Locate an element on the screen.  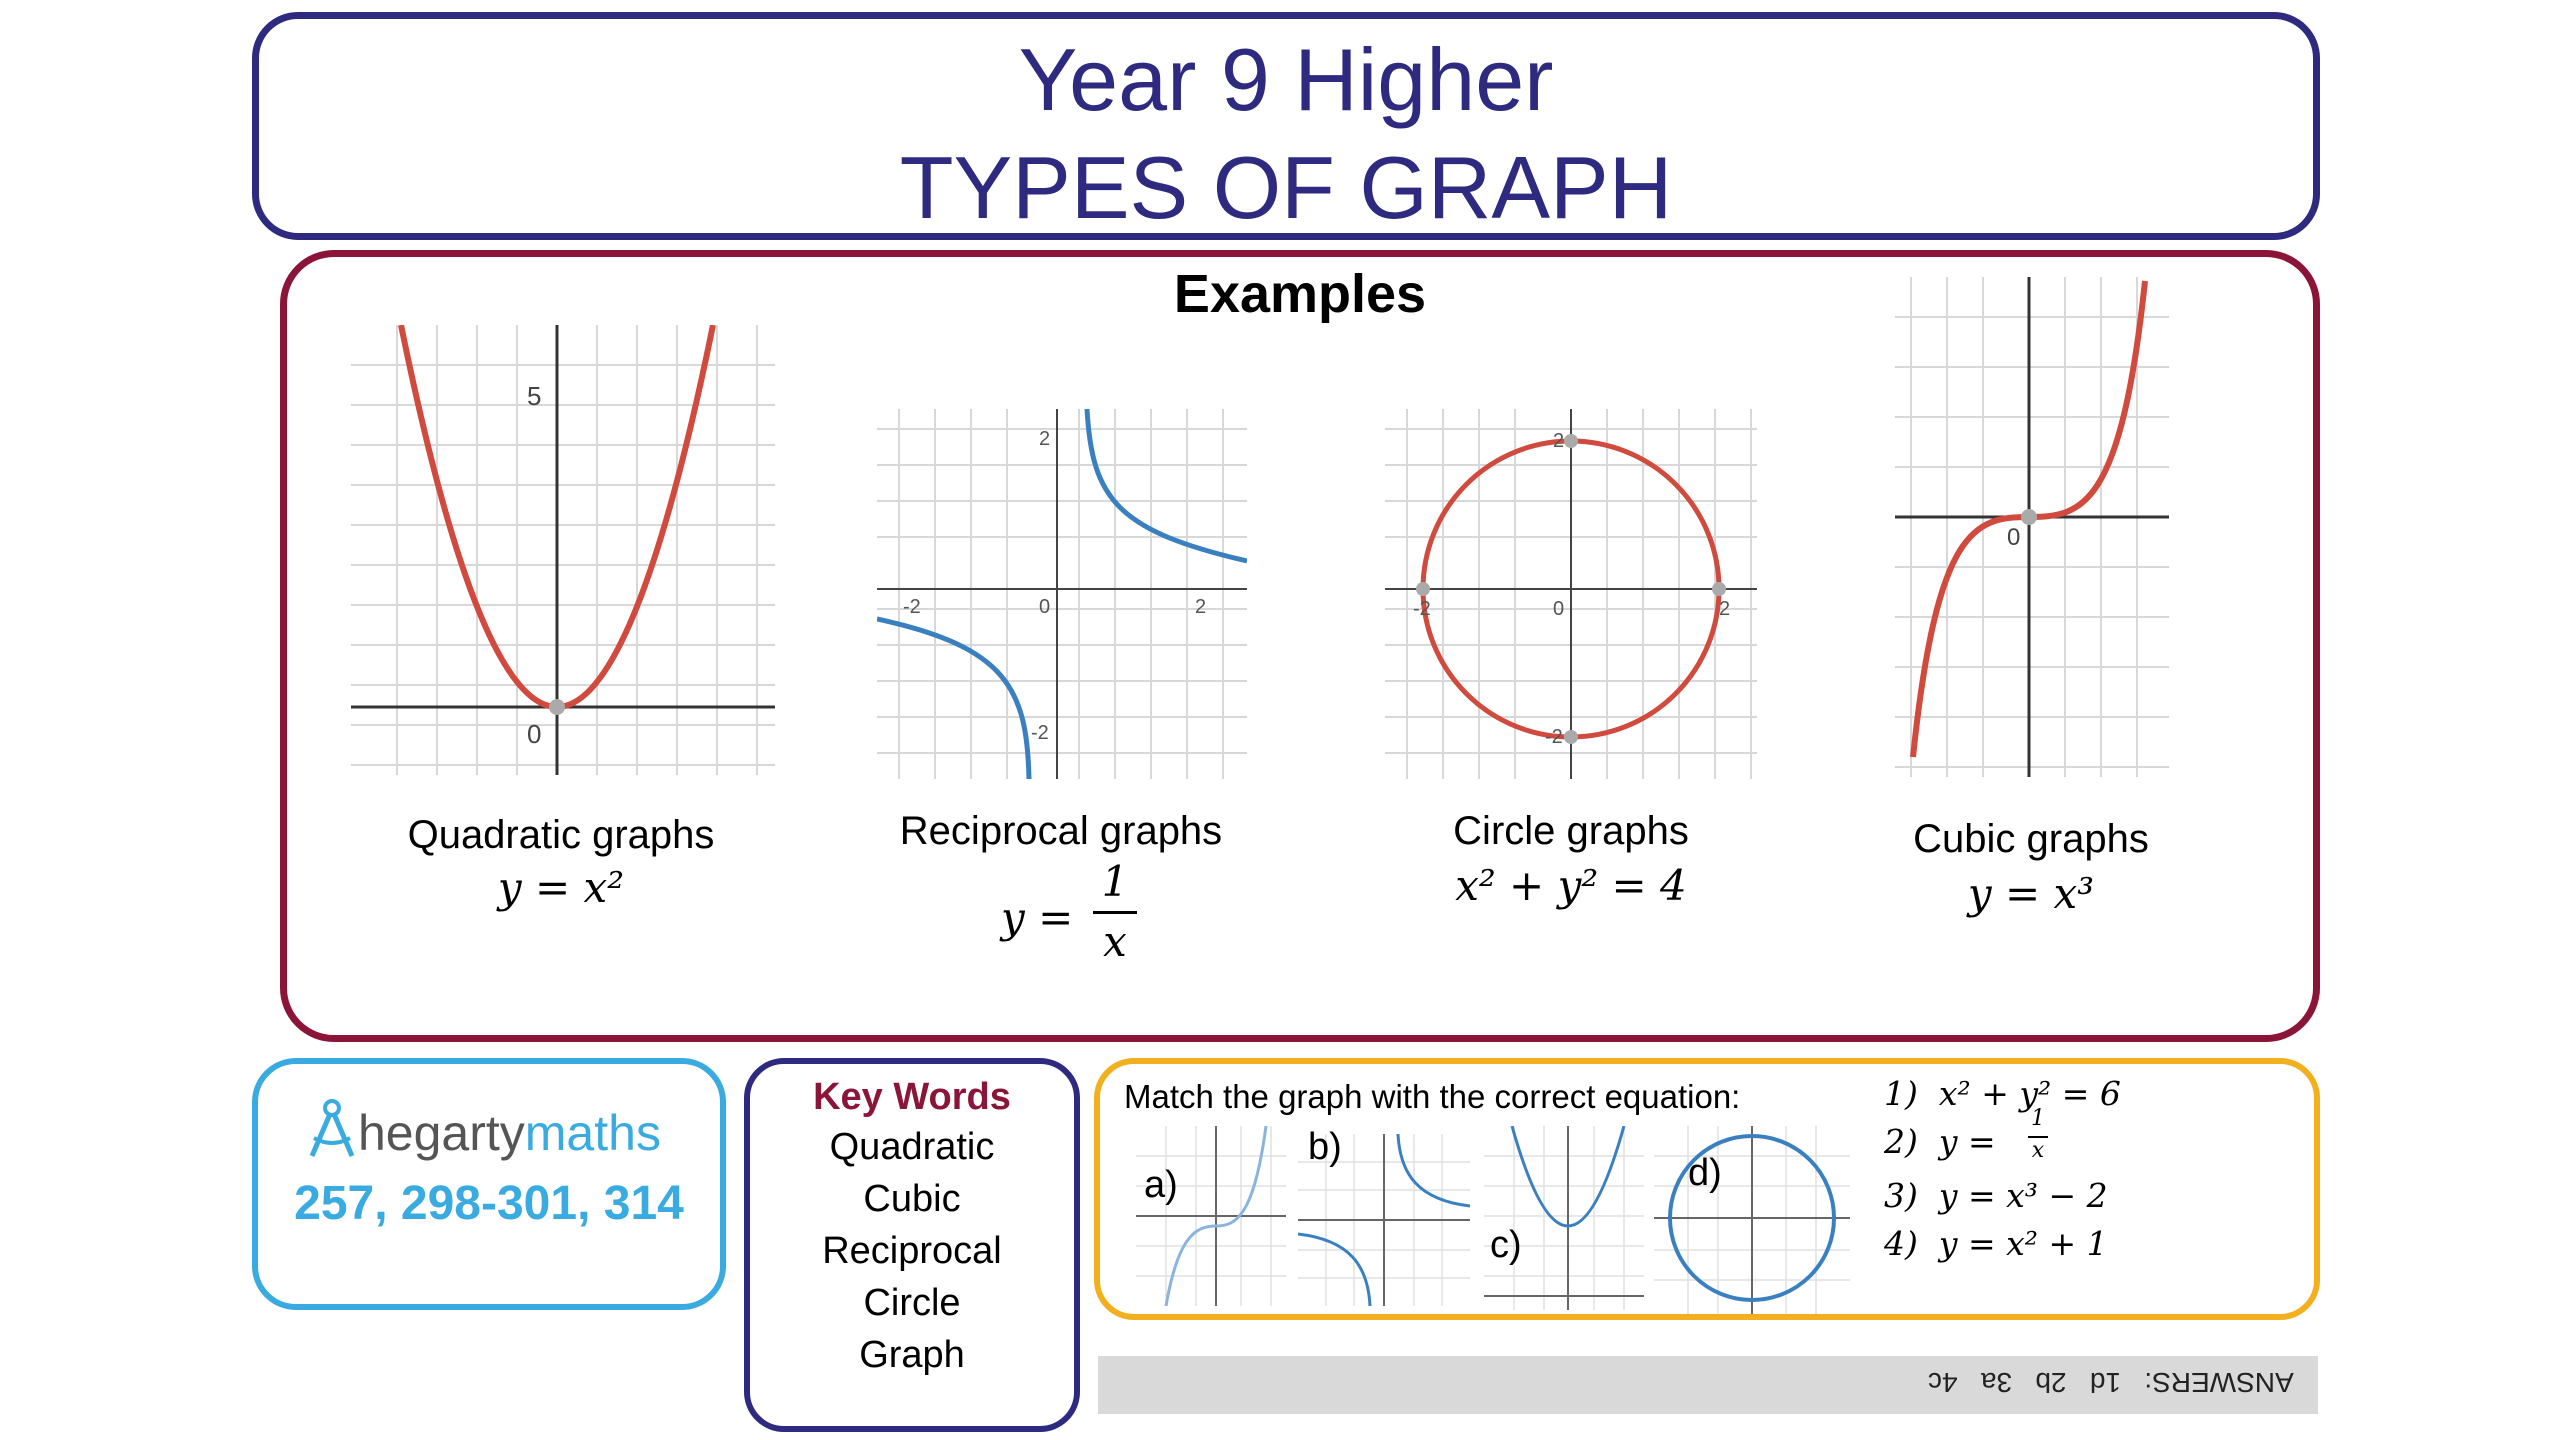
reciprocal-eq-numerator: 1 is located at coordinates (1115, 881).